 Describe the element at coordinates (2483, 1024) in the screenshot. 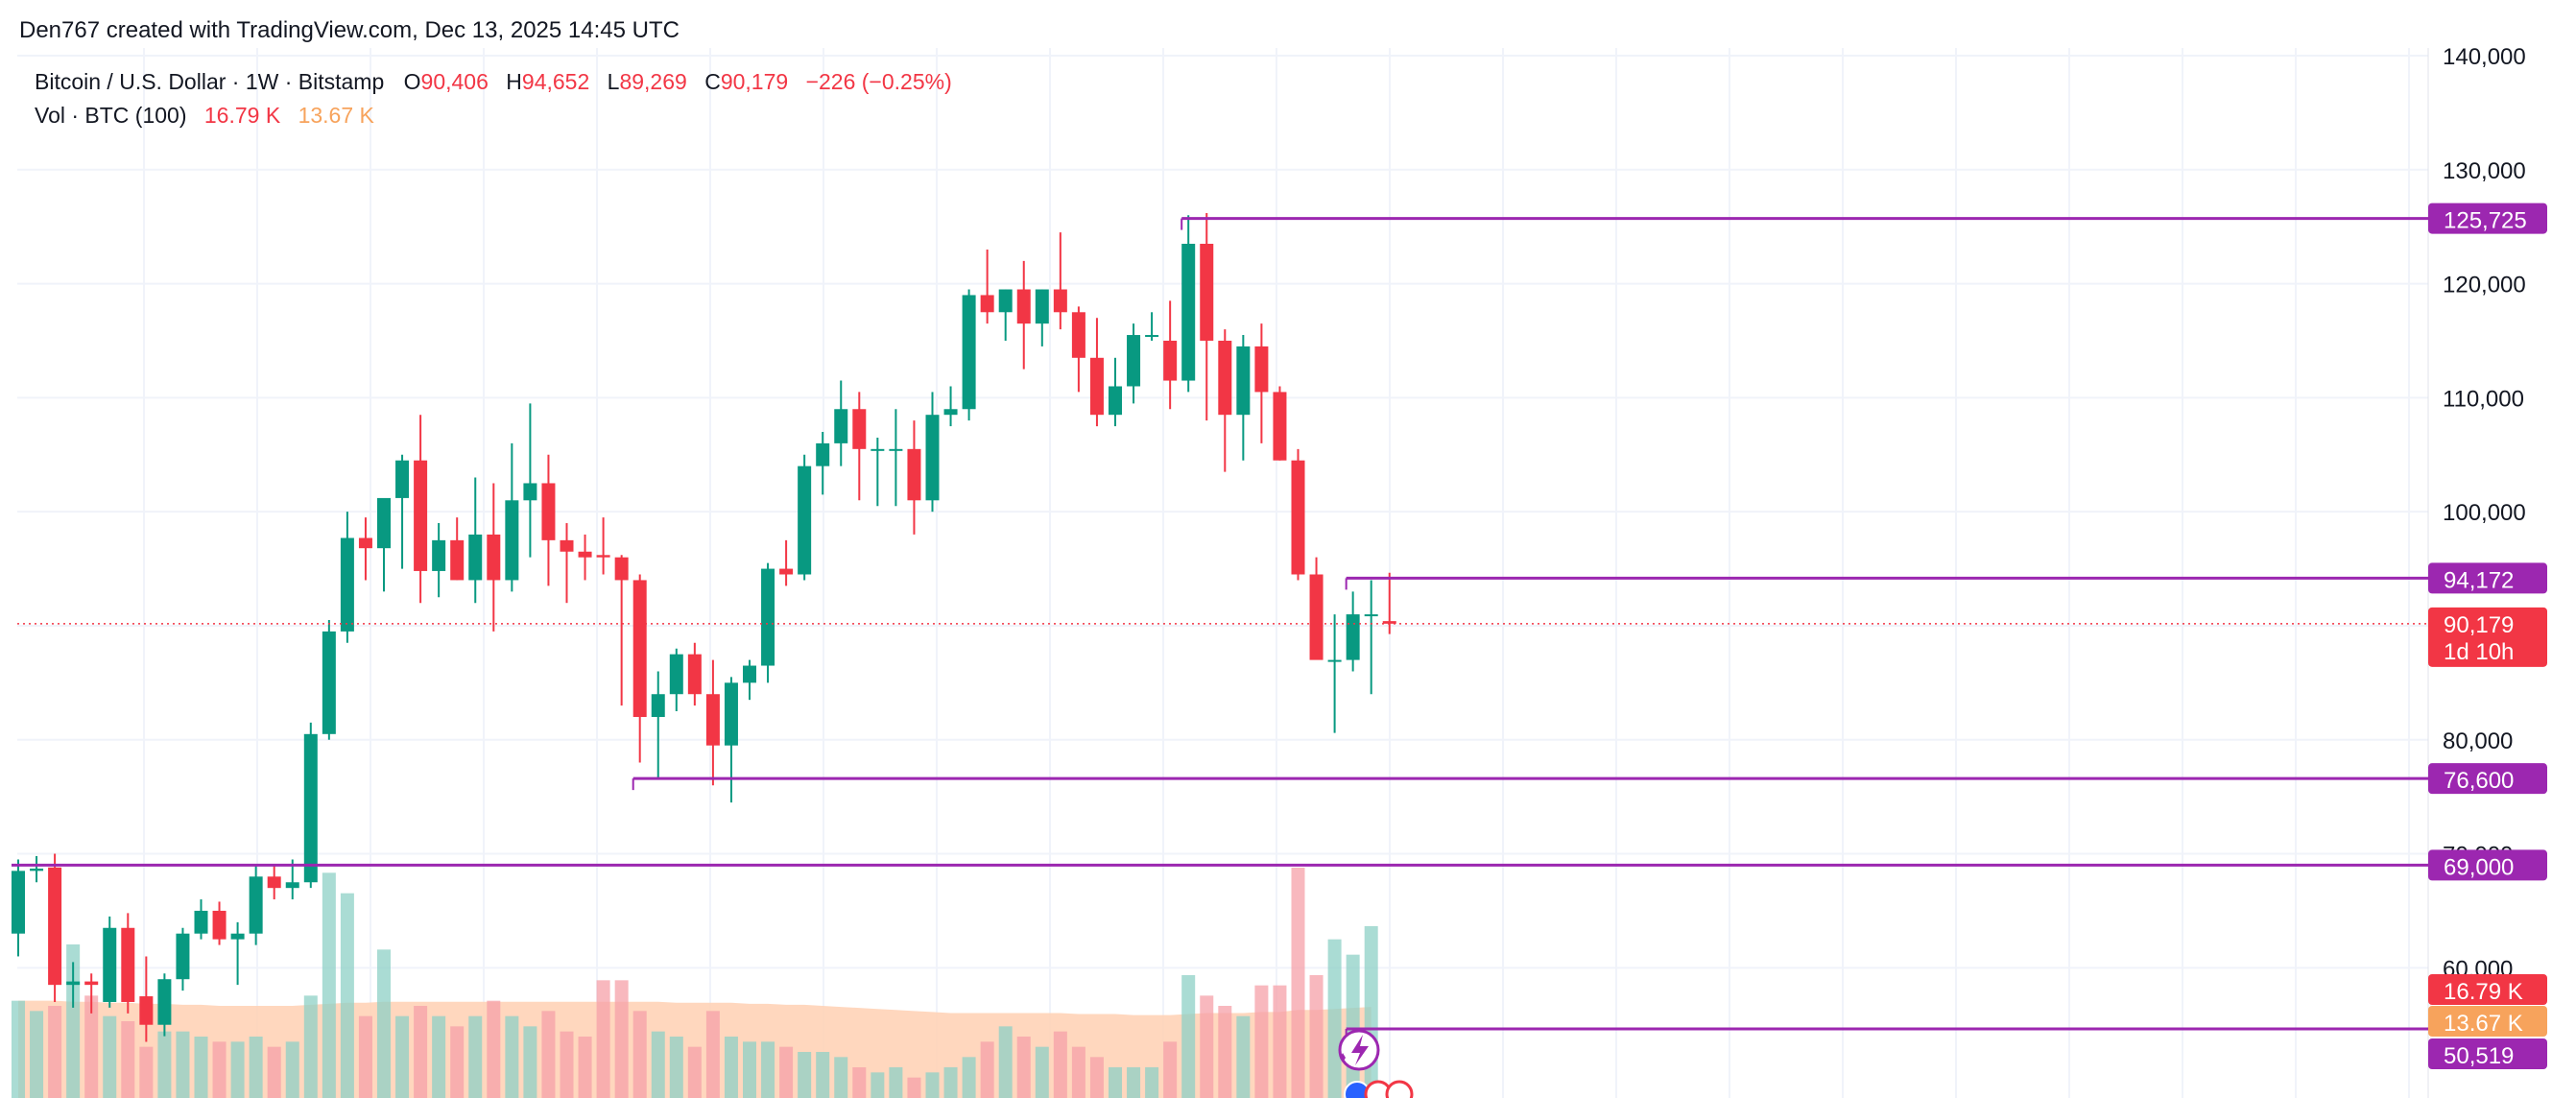

I see `volume-ma-tag-text: 13.67 K` at that location.